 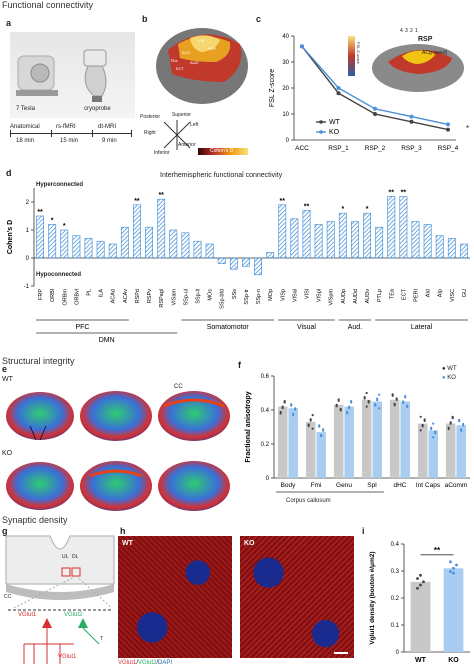 I want to click on y-tick-label: 0.2, so click(x=265, y=445).